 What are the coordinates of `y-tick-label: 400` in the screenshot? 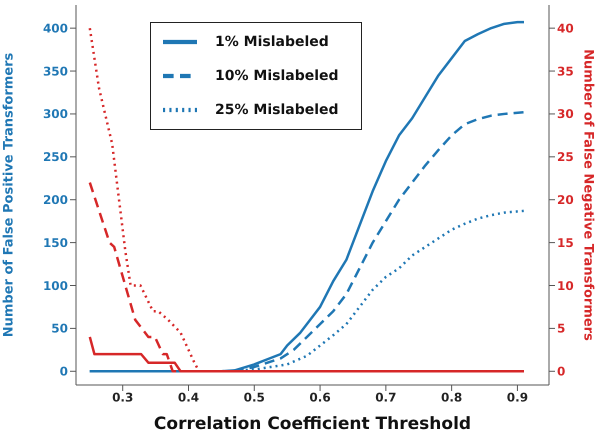 It's located at (55, 28).